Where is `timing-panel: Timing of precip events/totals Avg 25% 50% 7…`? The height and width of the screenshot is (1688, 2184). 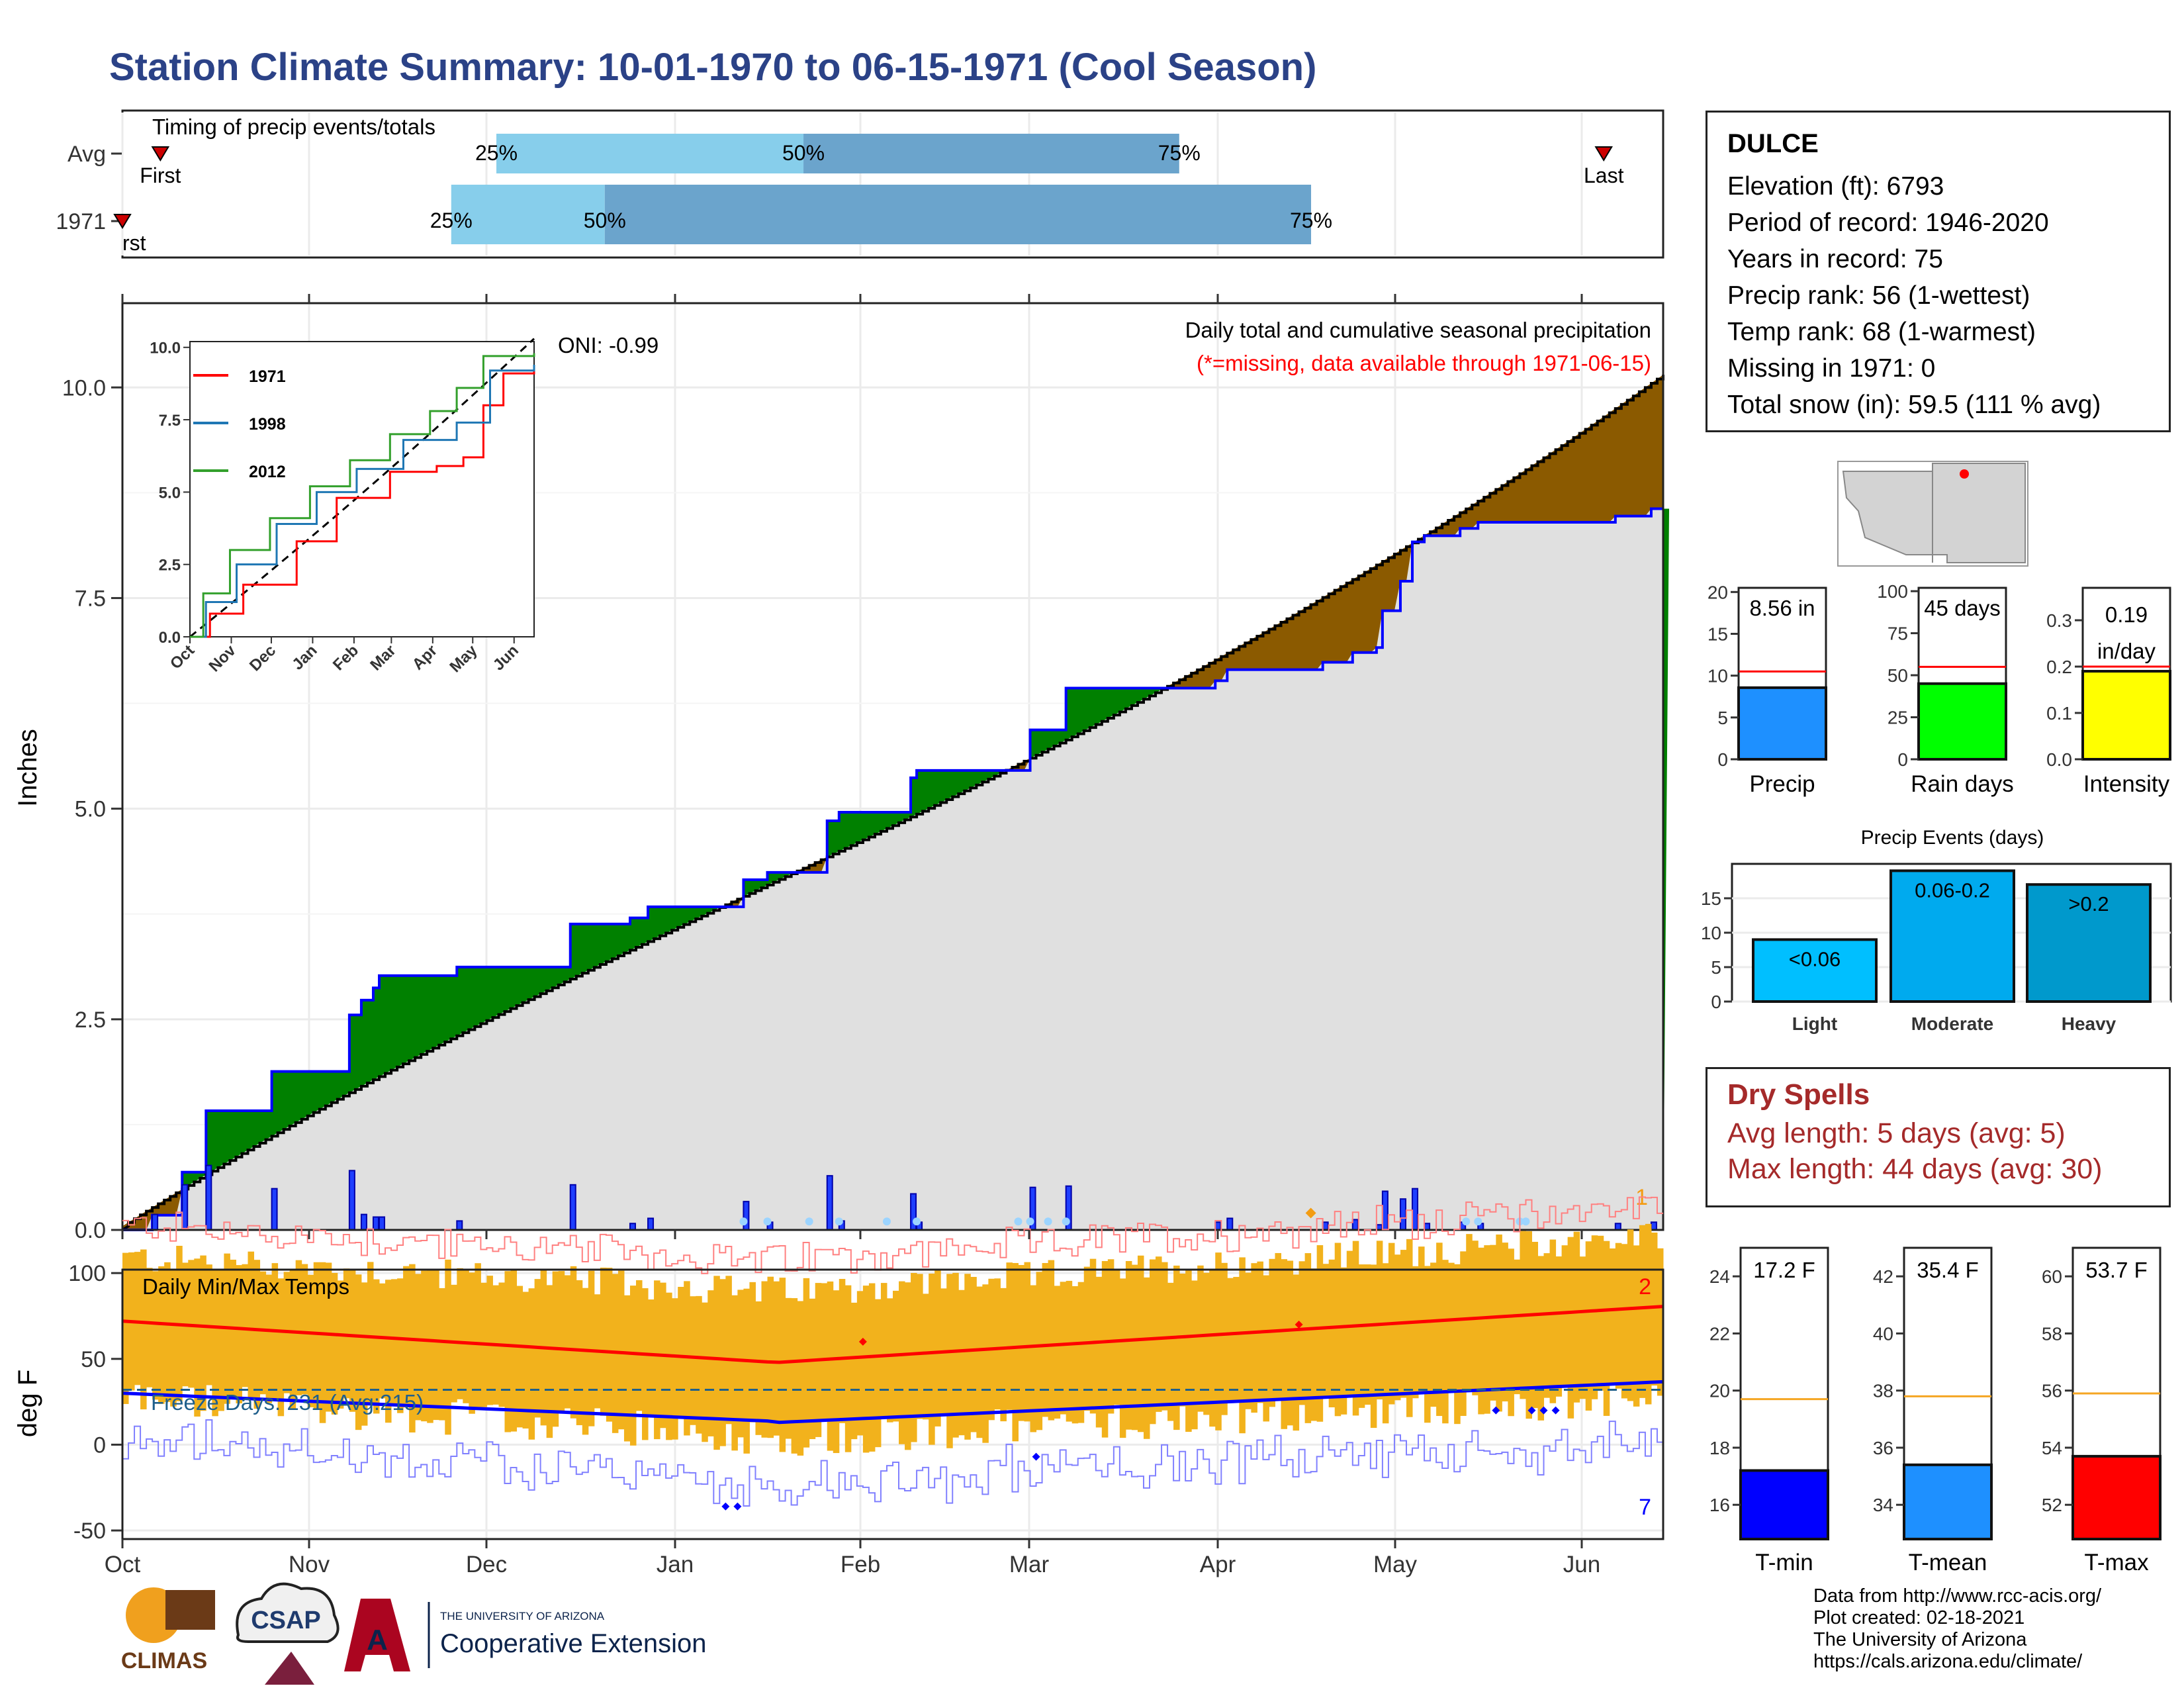
timing-panel: Timing of precip events/totals Avg 25% 50% 7… is located at coordinates (897, 184).